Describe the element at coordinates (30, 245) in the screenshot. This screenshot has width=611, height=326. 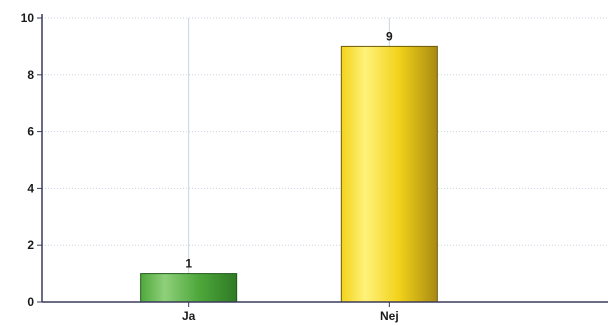
I see `y-tick-label: 2` at that location.